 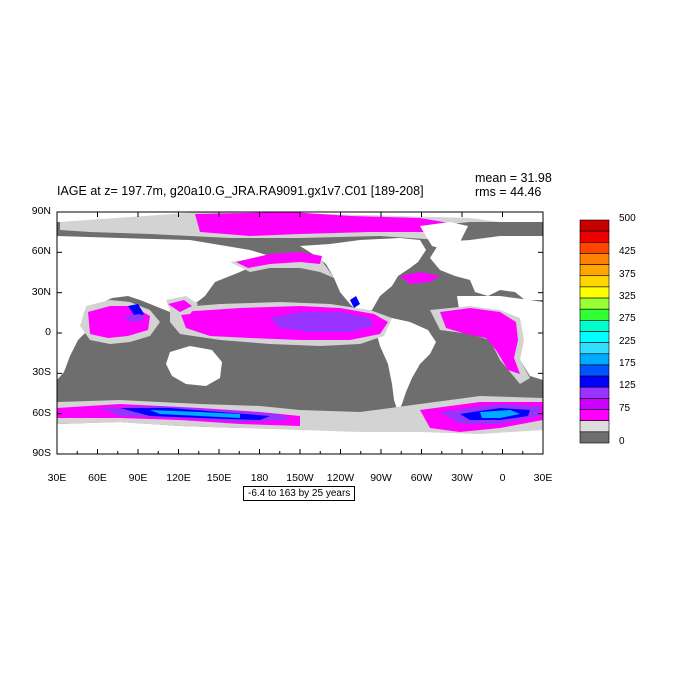 What do you see at coordinates (627, 252) in the screenshot?
I see `colorbar-label: 425` at bounding box center [627, 252].